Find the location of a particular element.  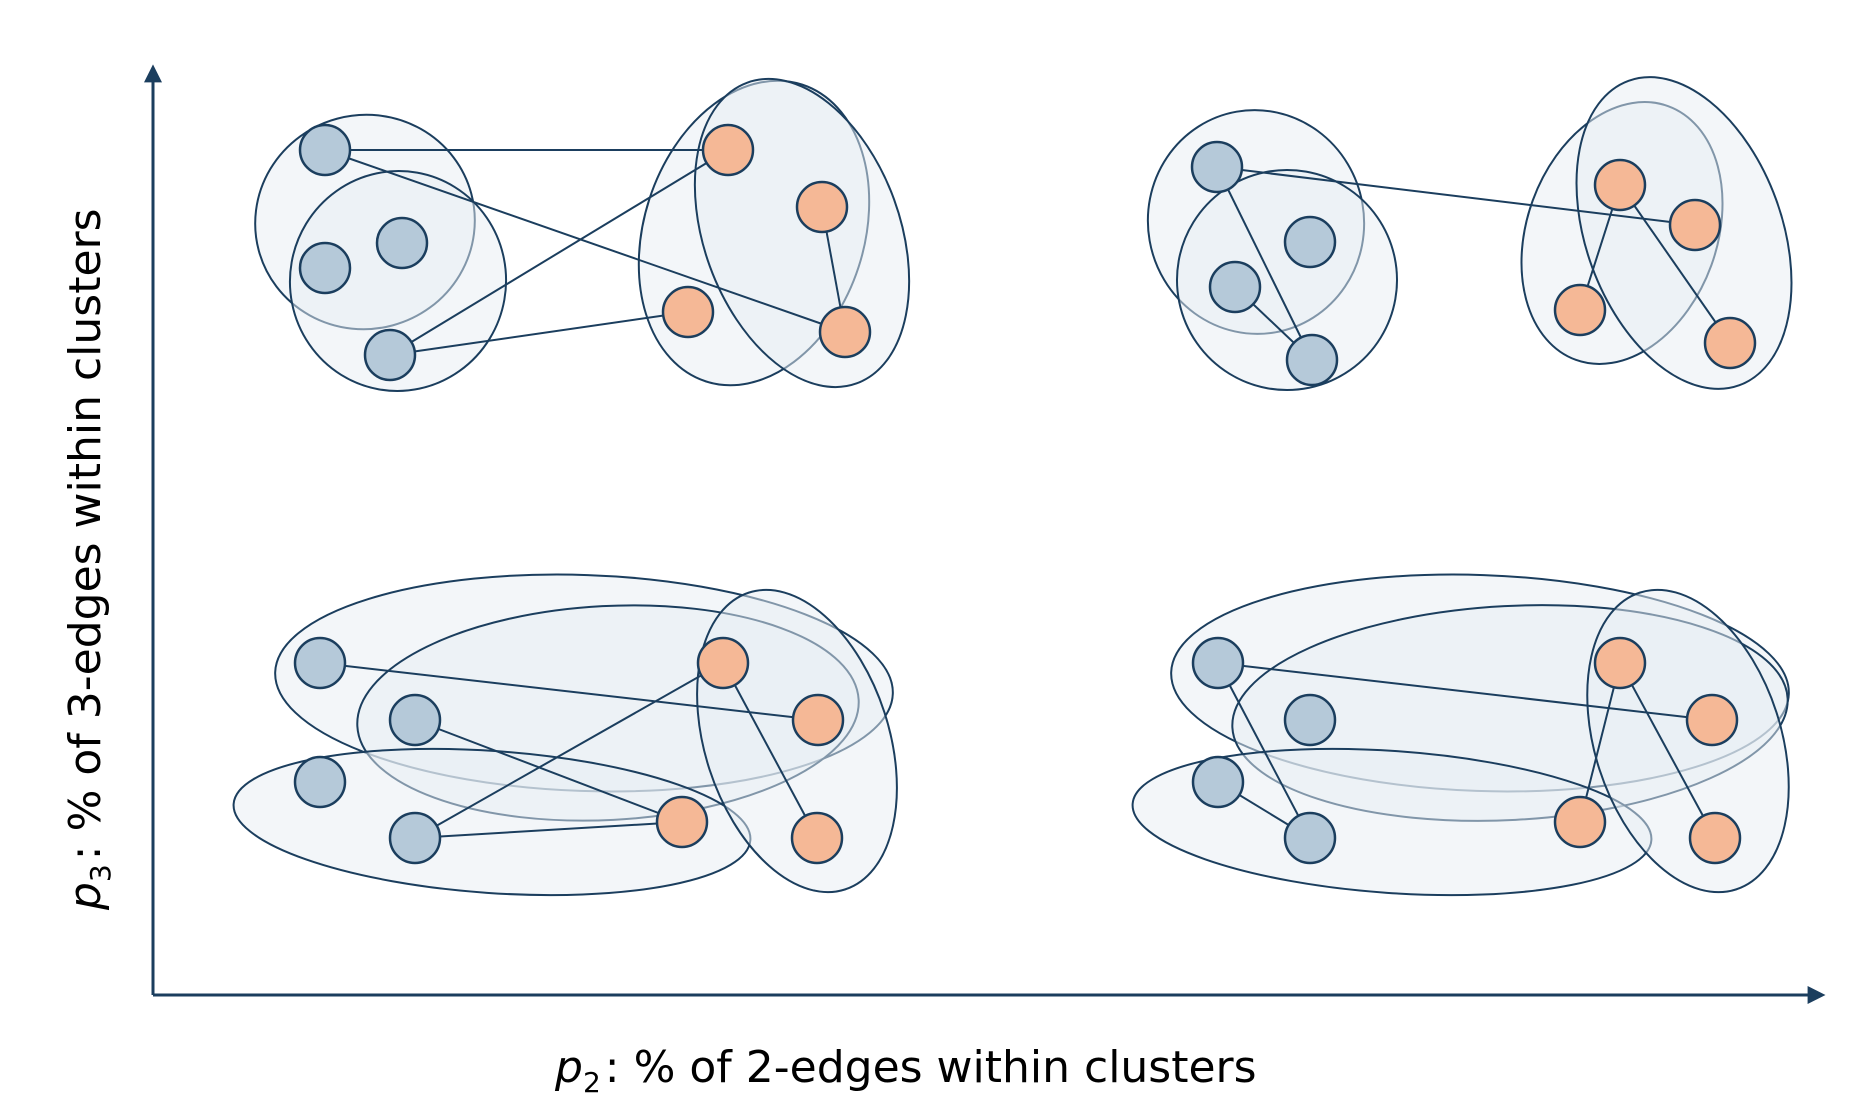

y-axis-variable: p is located at coordinates (85, 896).